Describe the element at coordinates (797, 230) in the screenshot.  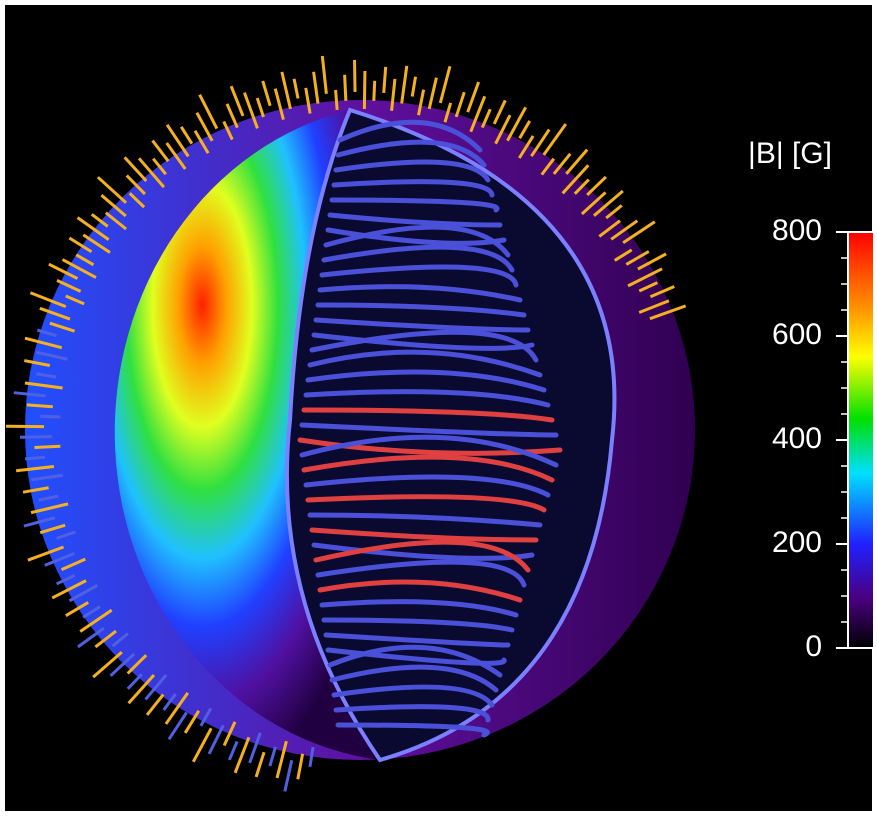
I see `tick-label: 800` at that location.